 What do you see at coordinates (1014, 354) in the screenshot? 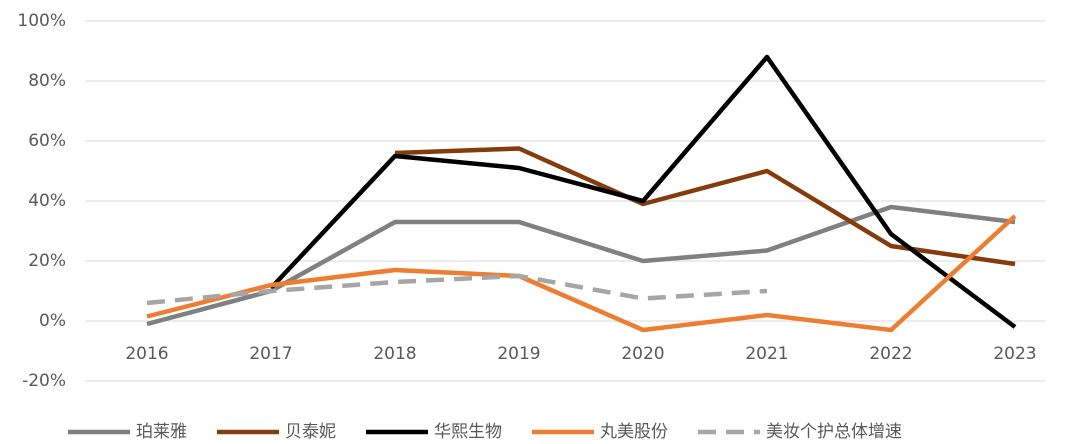
I see `x-tick-label: 2023` at bounding box center [1014, 354].